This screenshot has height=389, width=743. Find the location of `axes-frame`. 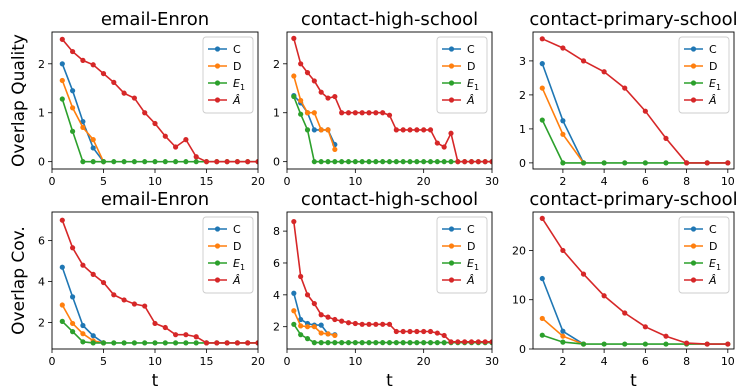

axes-frame is located at coordinates (389, 280).